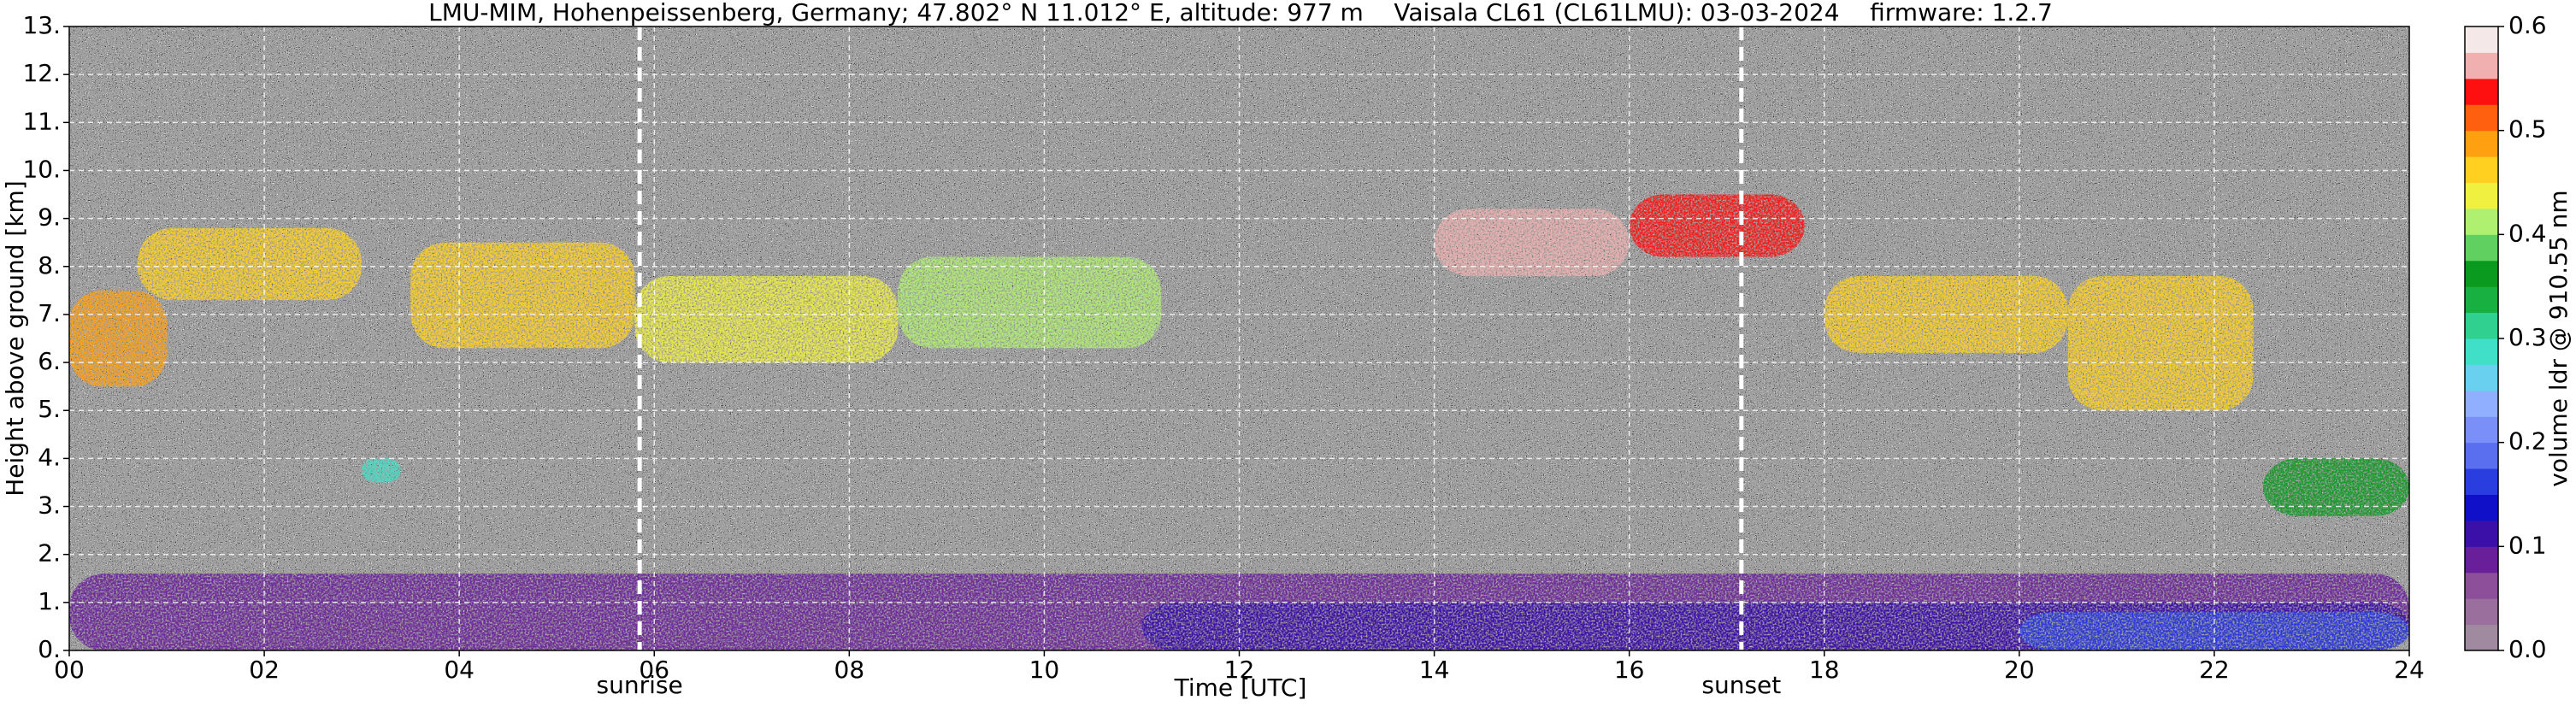 The width and height of the screenshot is (2576, 706). I want to click on colorbar-tick-label: 0.1, so click(2527, 545).